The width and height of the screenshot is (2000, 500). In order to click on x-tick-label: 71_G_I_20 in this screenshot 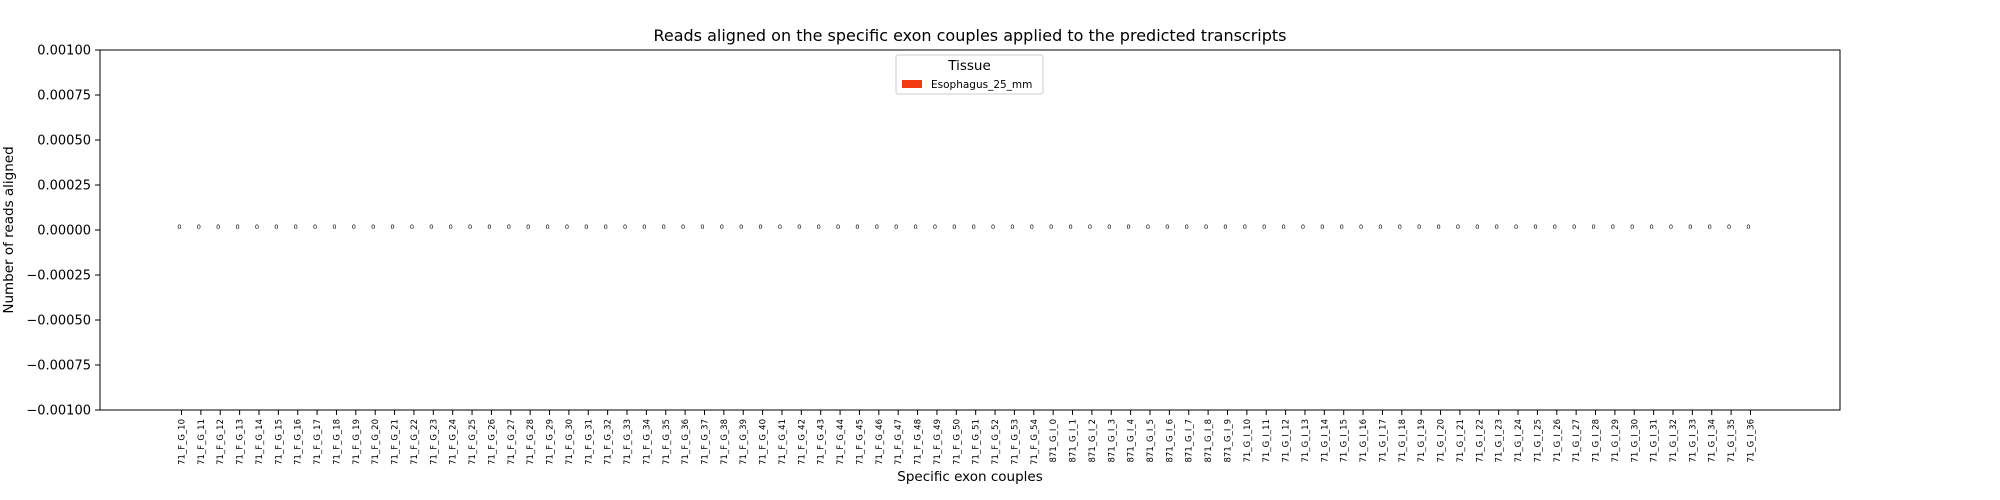, I will do `click(1442, 440)`.